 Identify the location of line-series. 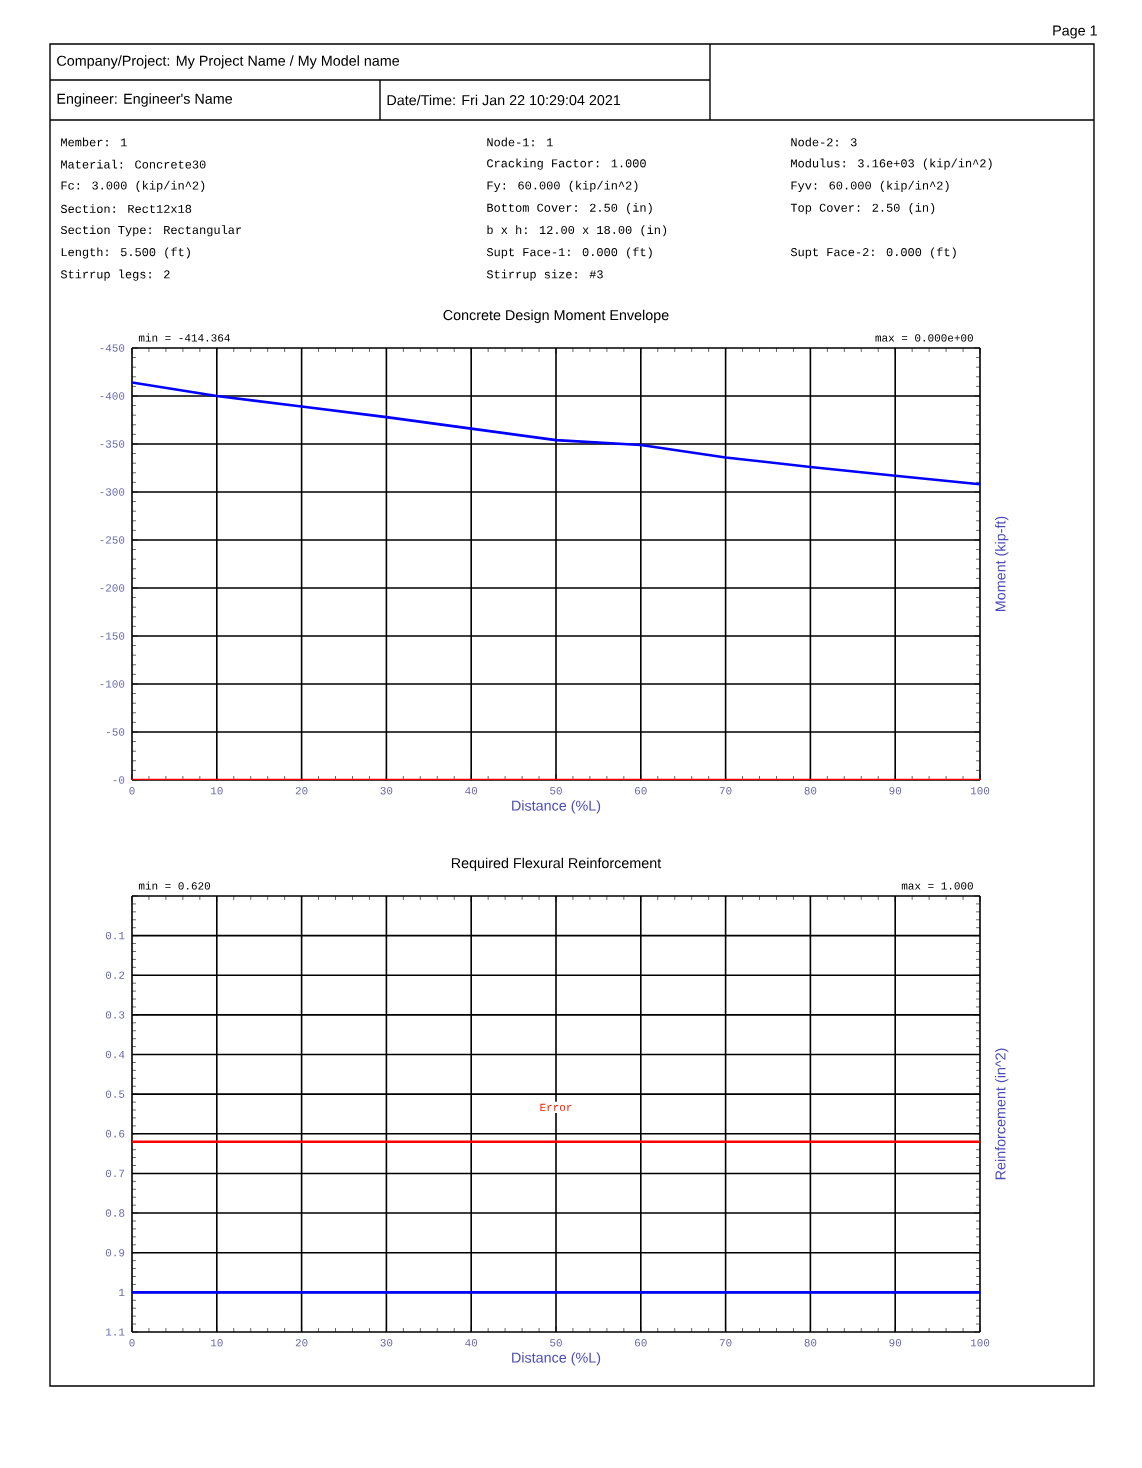
(556, 433).